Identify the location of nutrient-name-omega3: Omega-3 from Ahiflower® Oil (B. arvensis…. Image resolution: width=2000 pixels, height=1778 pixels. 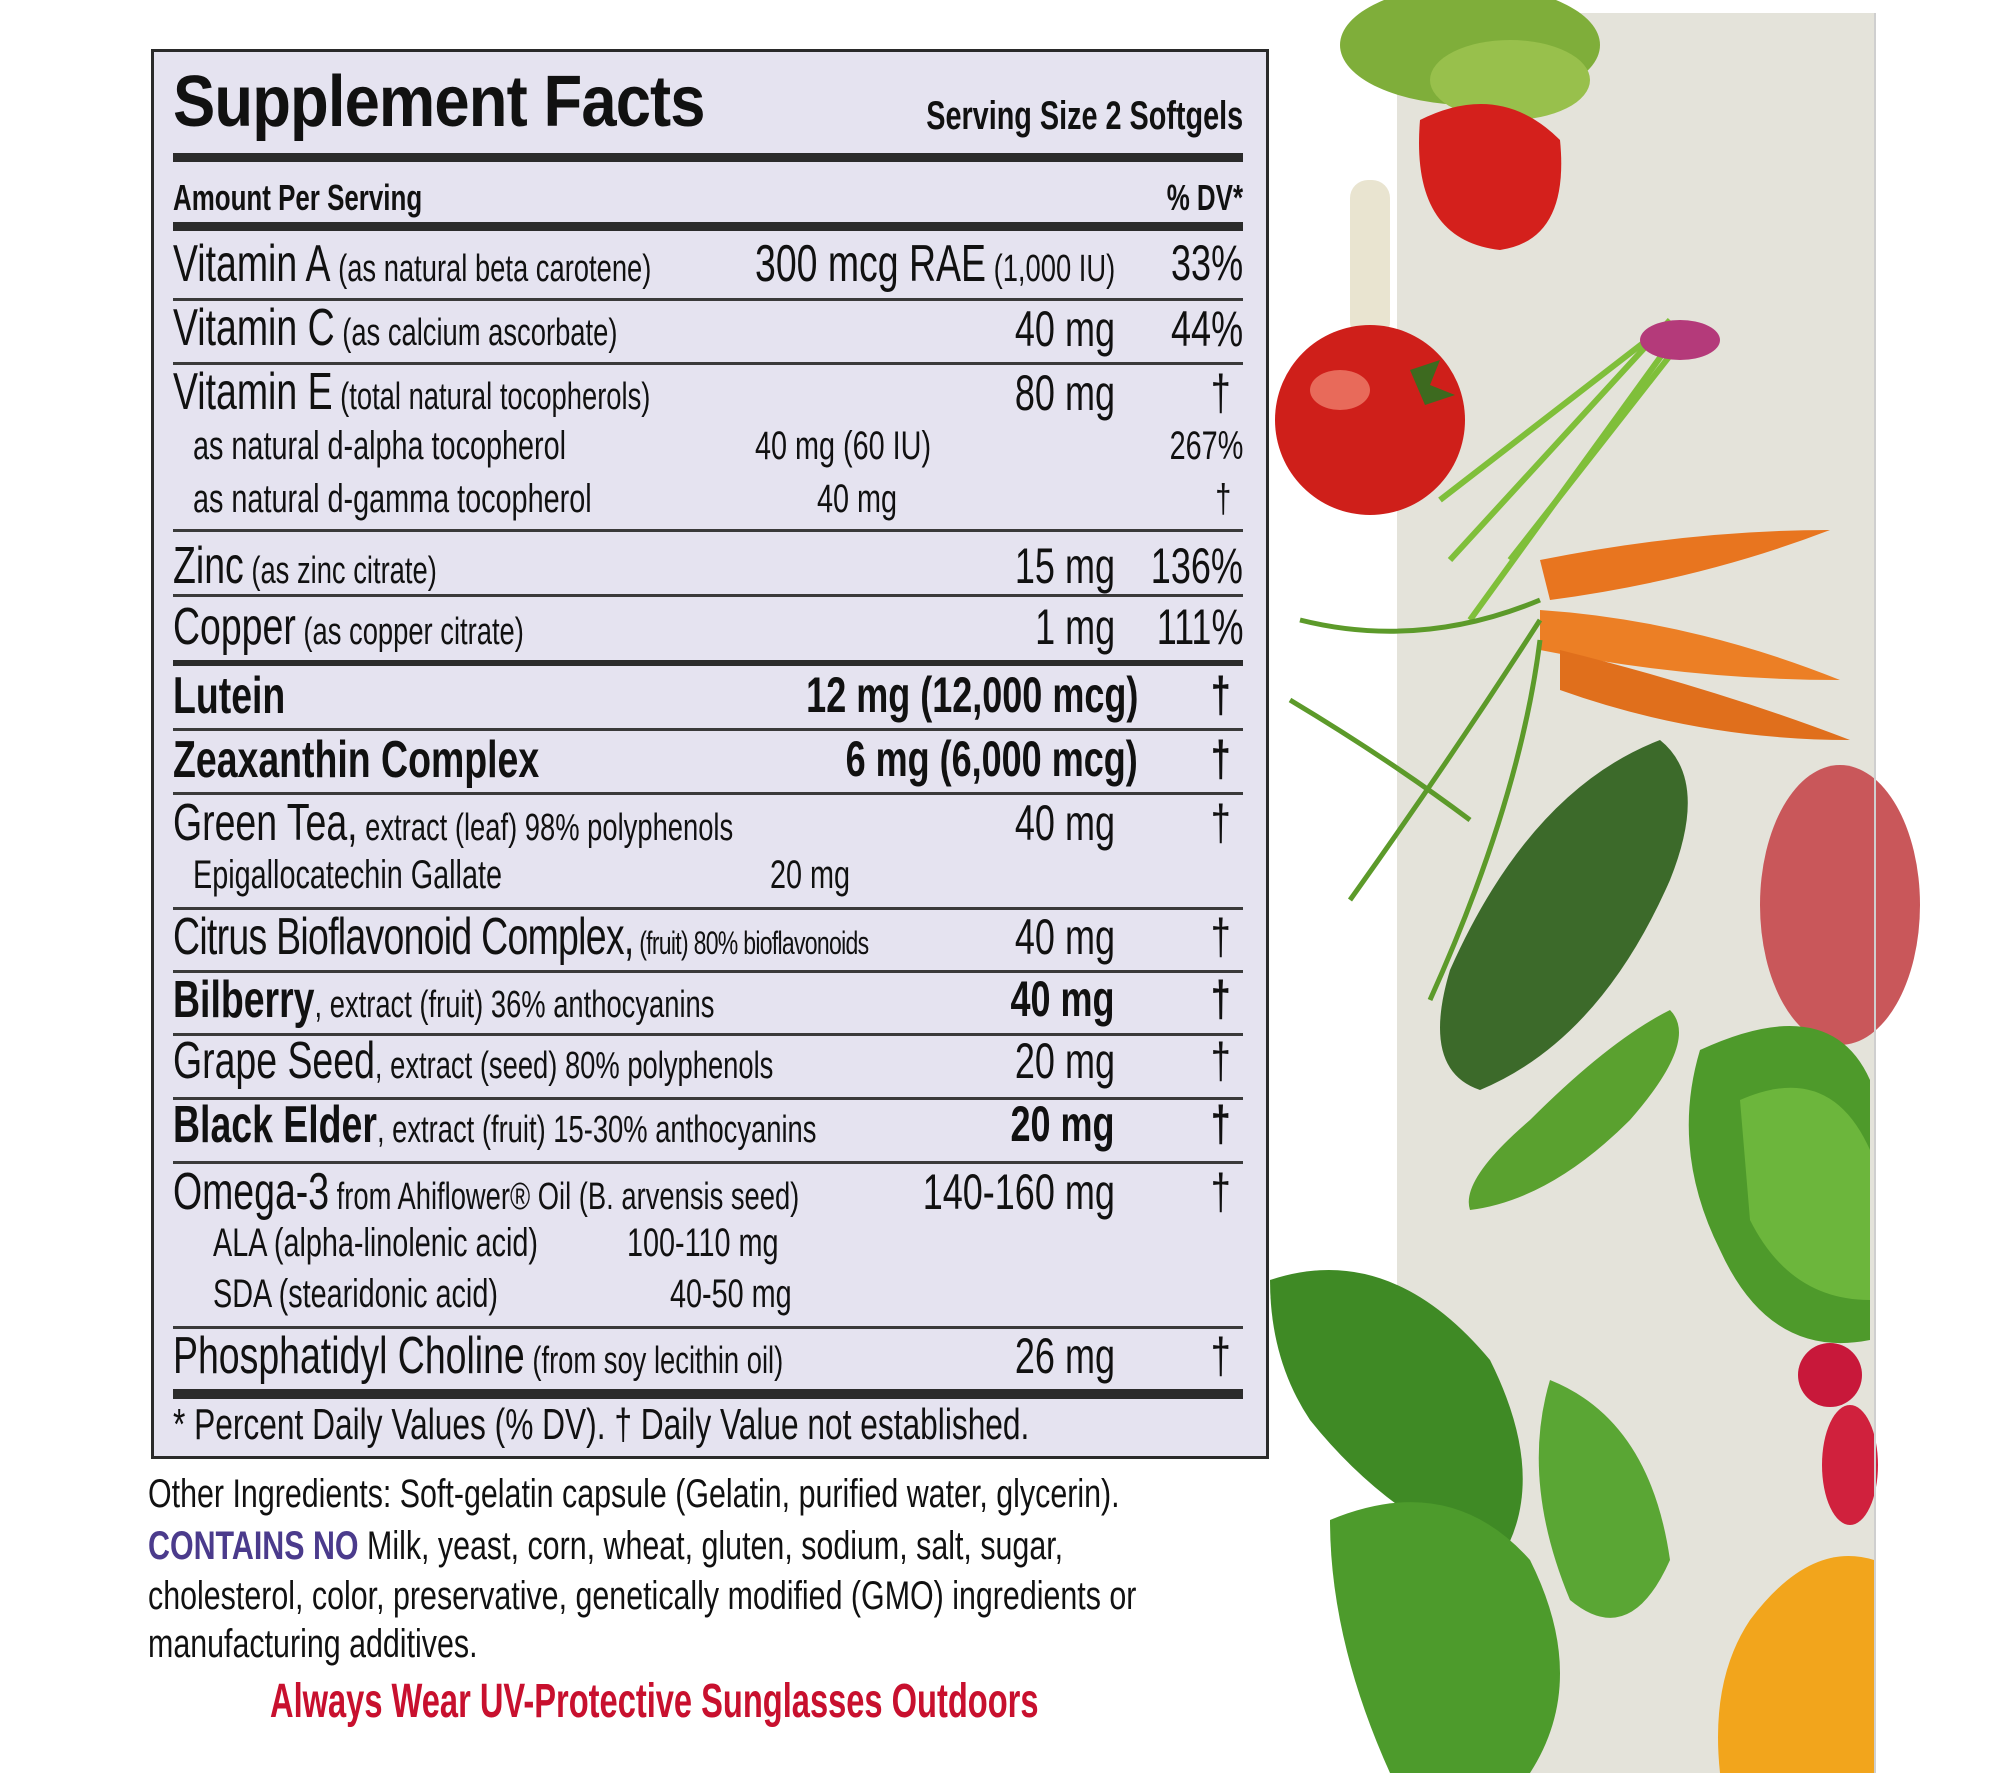
(486, 1192).